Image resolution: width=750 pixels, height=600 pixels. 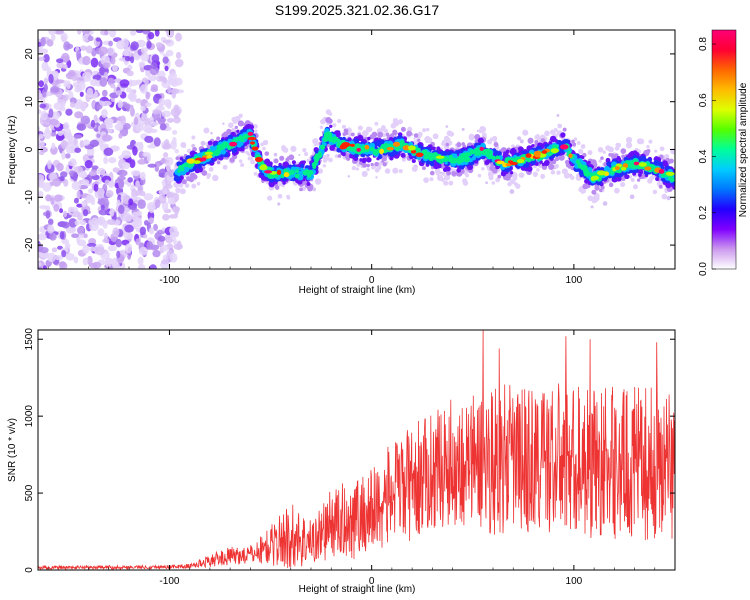 I want to click on snr-xtick-label: 100, so click(x=574, y=581).